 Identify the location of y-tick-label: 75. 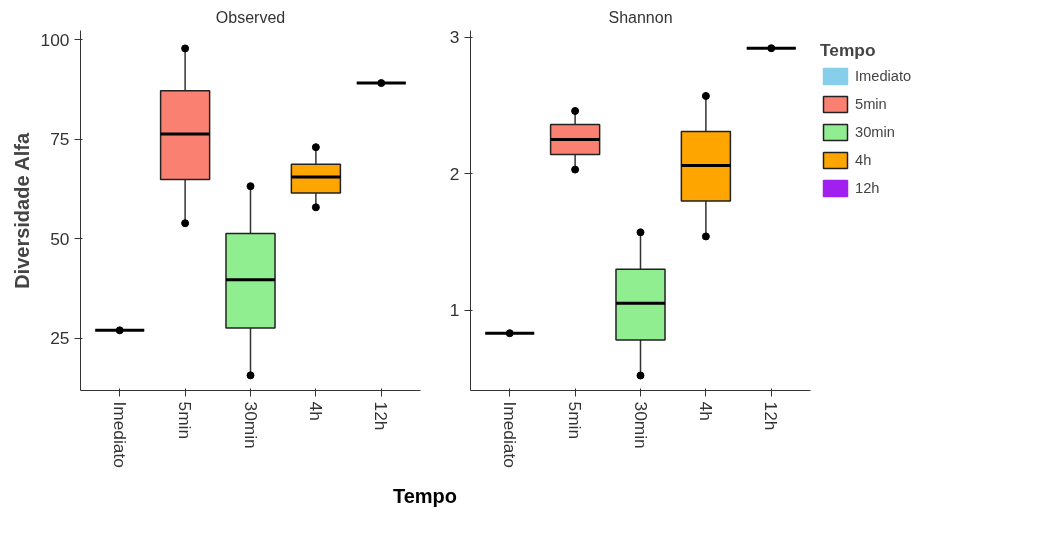
(60, 139).